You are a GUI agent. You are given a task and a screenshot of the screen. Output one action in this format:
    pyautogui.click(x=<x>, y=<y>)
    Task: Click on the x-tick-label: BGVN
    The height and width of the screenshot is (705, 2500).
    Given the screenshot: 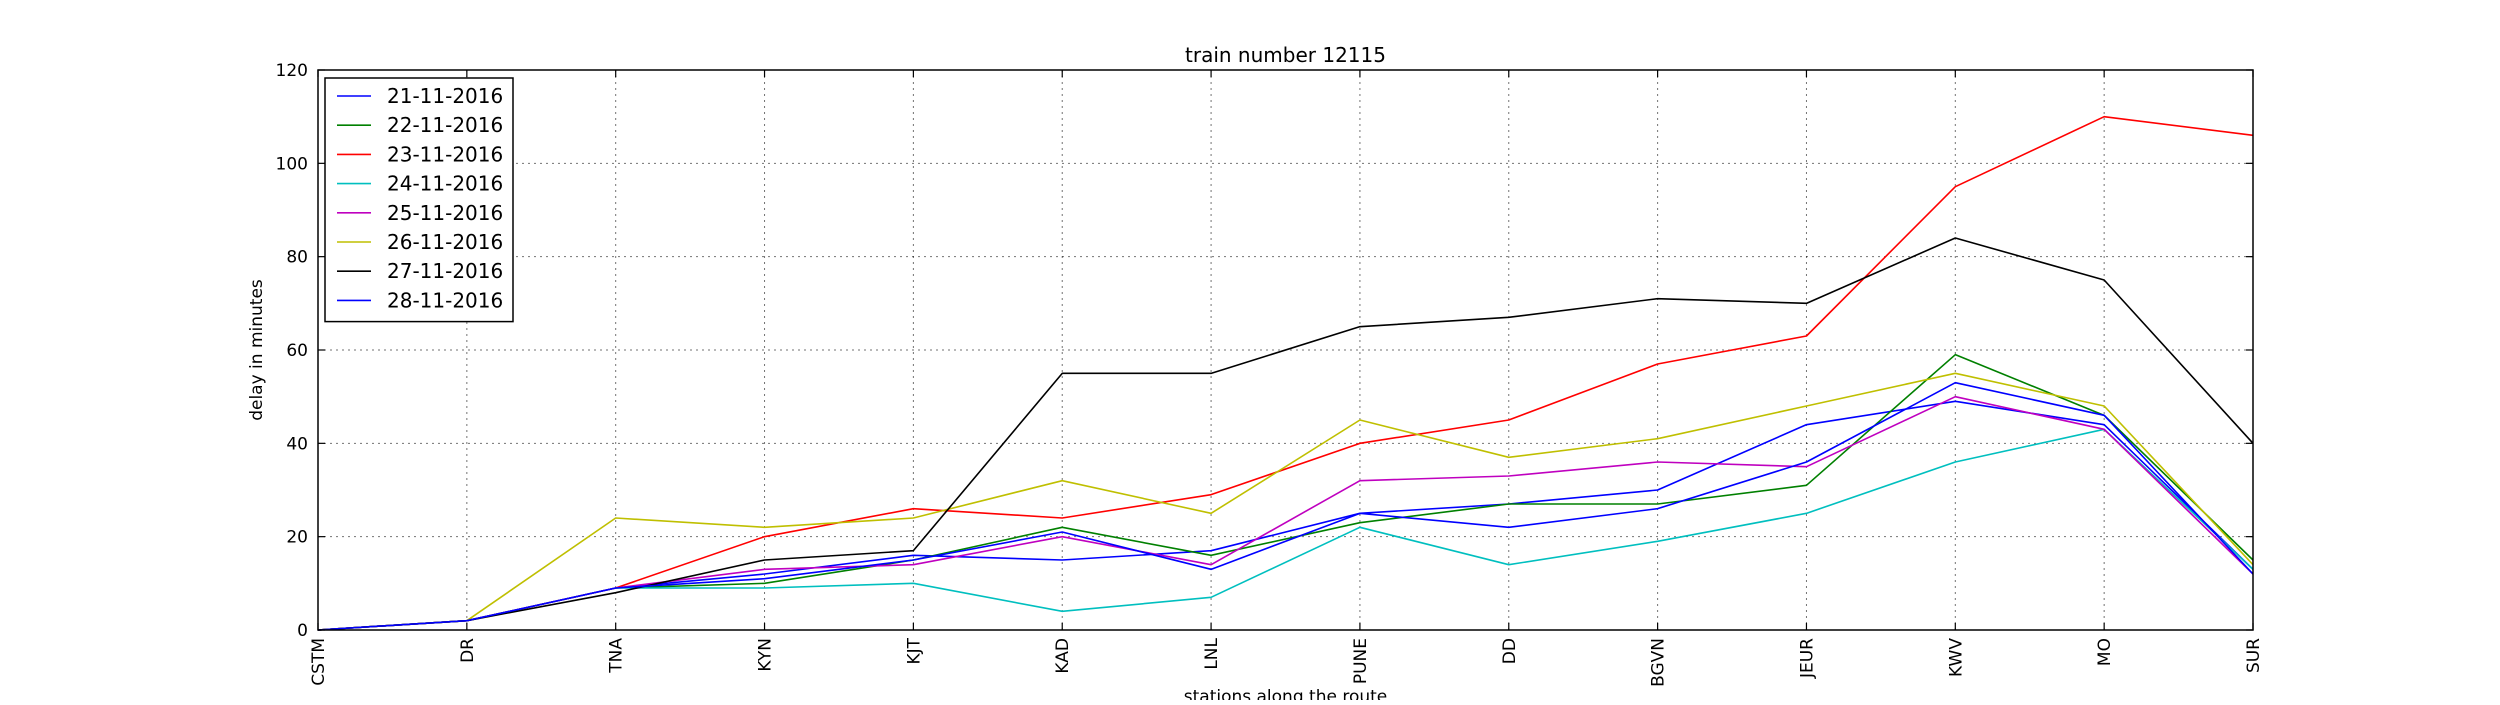 What is the action you would take?
    pyautogui.click(x=1659, y=662)
    